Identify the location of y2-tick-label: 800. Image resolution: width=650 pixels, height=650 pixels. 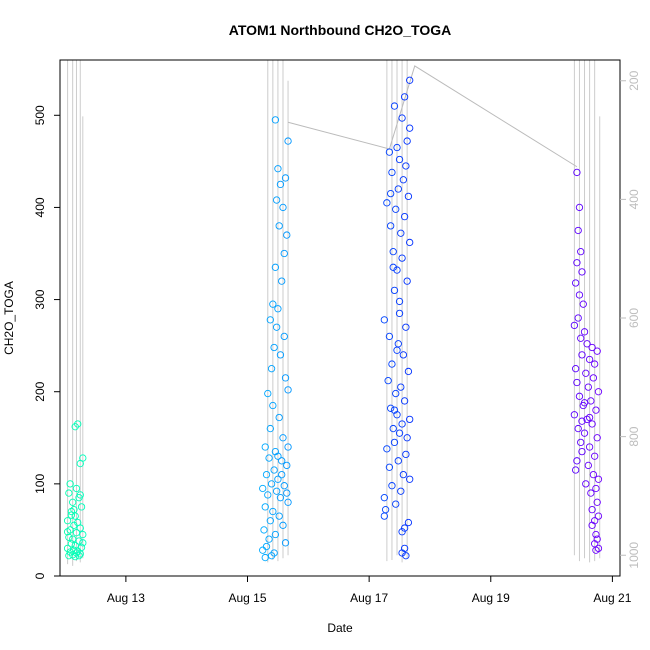
(634, 436).